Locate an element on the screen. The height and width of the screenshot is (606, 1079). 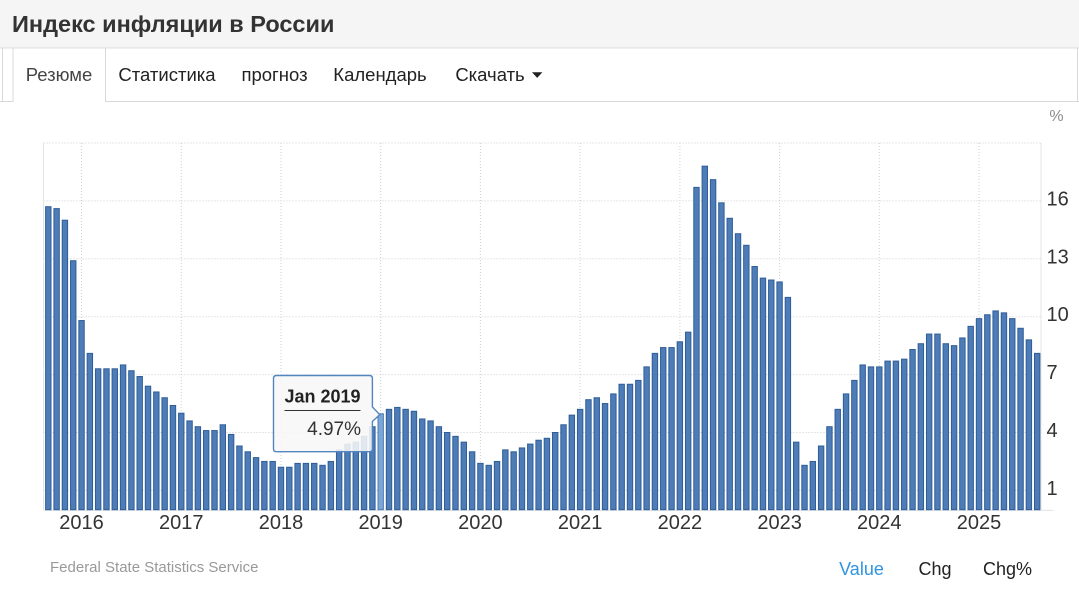
svg-text: Статистика is located at coordinates (167, 74).